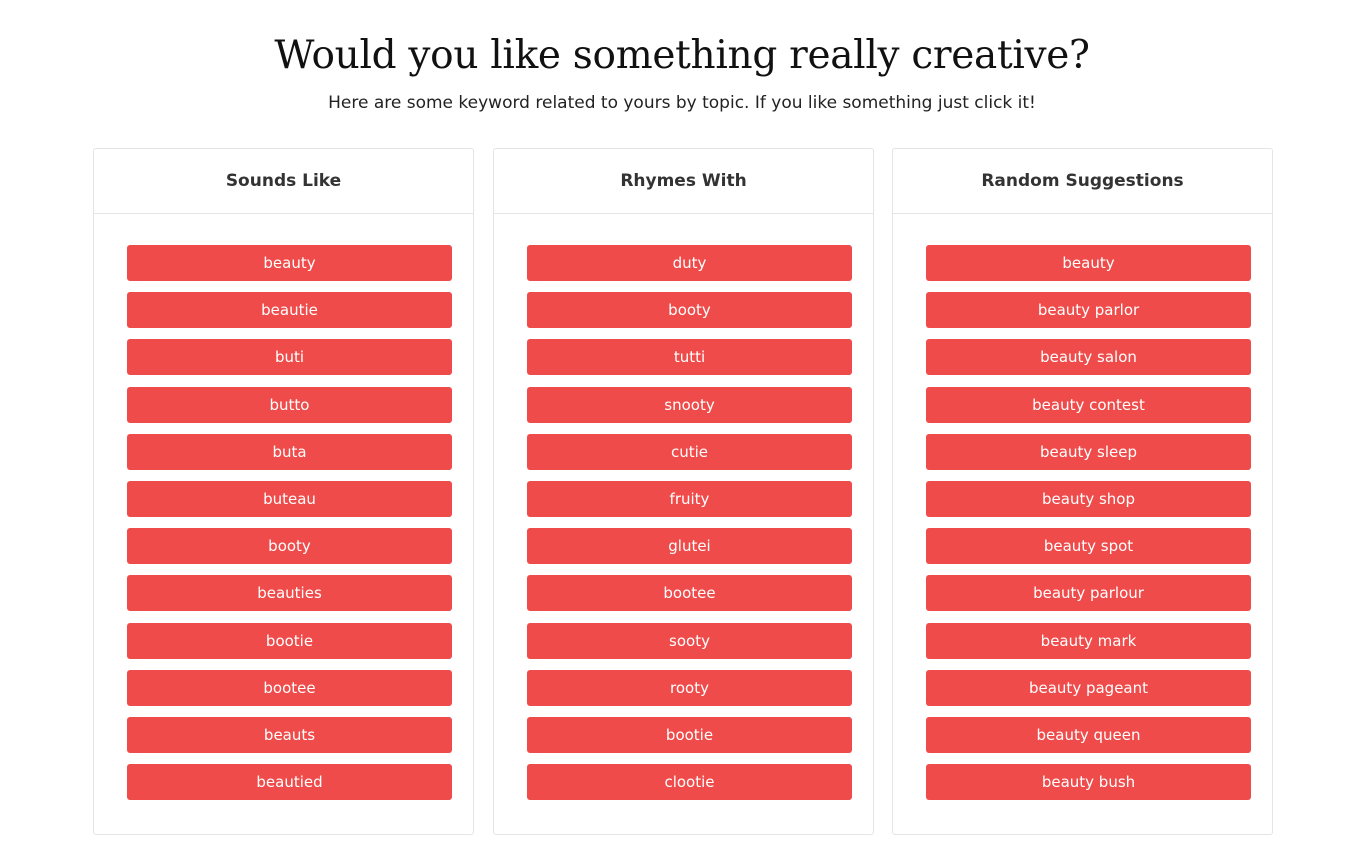 The width and height of the screenshot is (1364, 858). I want to click on keyword-button: beauty parlour, so click(1088, 593).